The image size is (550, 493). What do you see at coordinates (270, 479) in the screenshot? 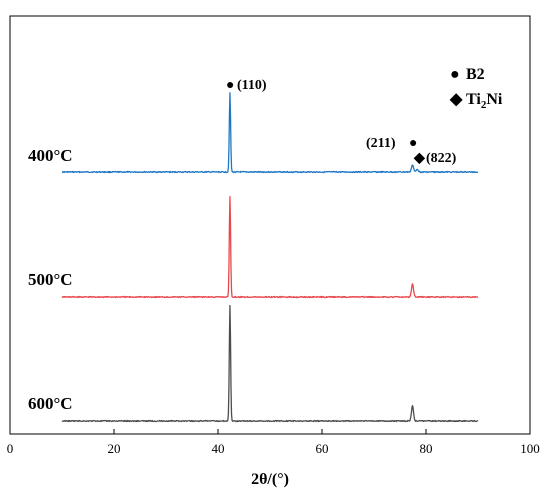
I see `x-axis-title: 2θ/(°)` at bounding box center [270, 479].